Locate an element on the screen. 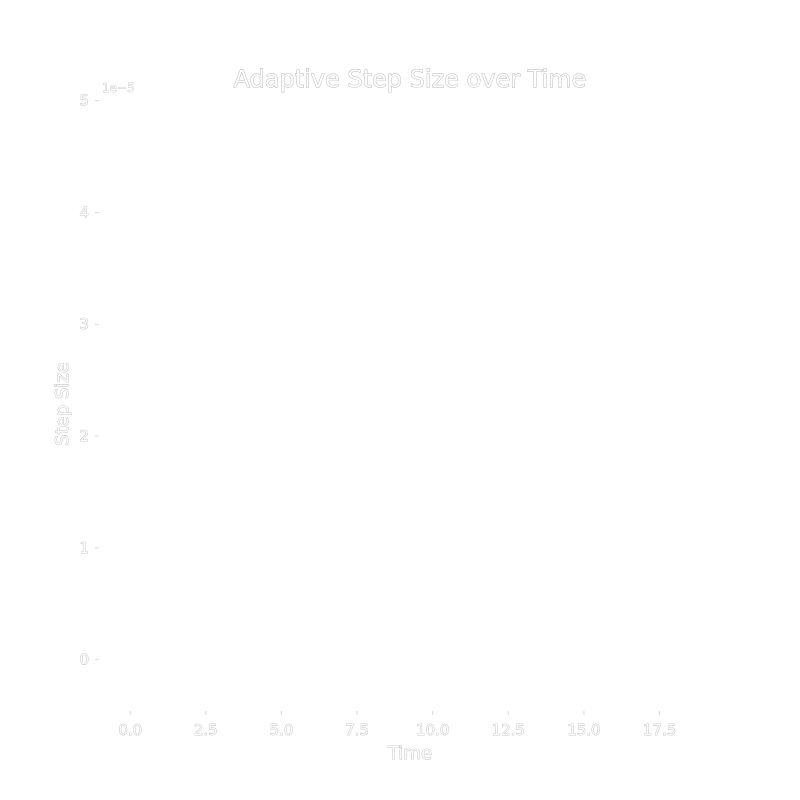 The height and width of the screenshot is (800, 800). y-tick-label: 4 is located at coordinates (84, 212).